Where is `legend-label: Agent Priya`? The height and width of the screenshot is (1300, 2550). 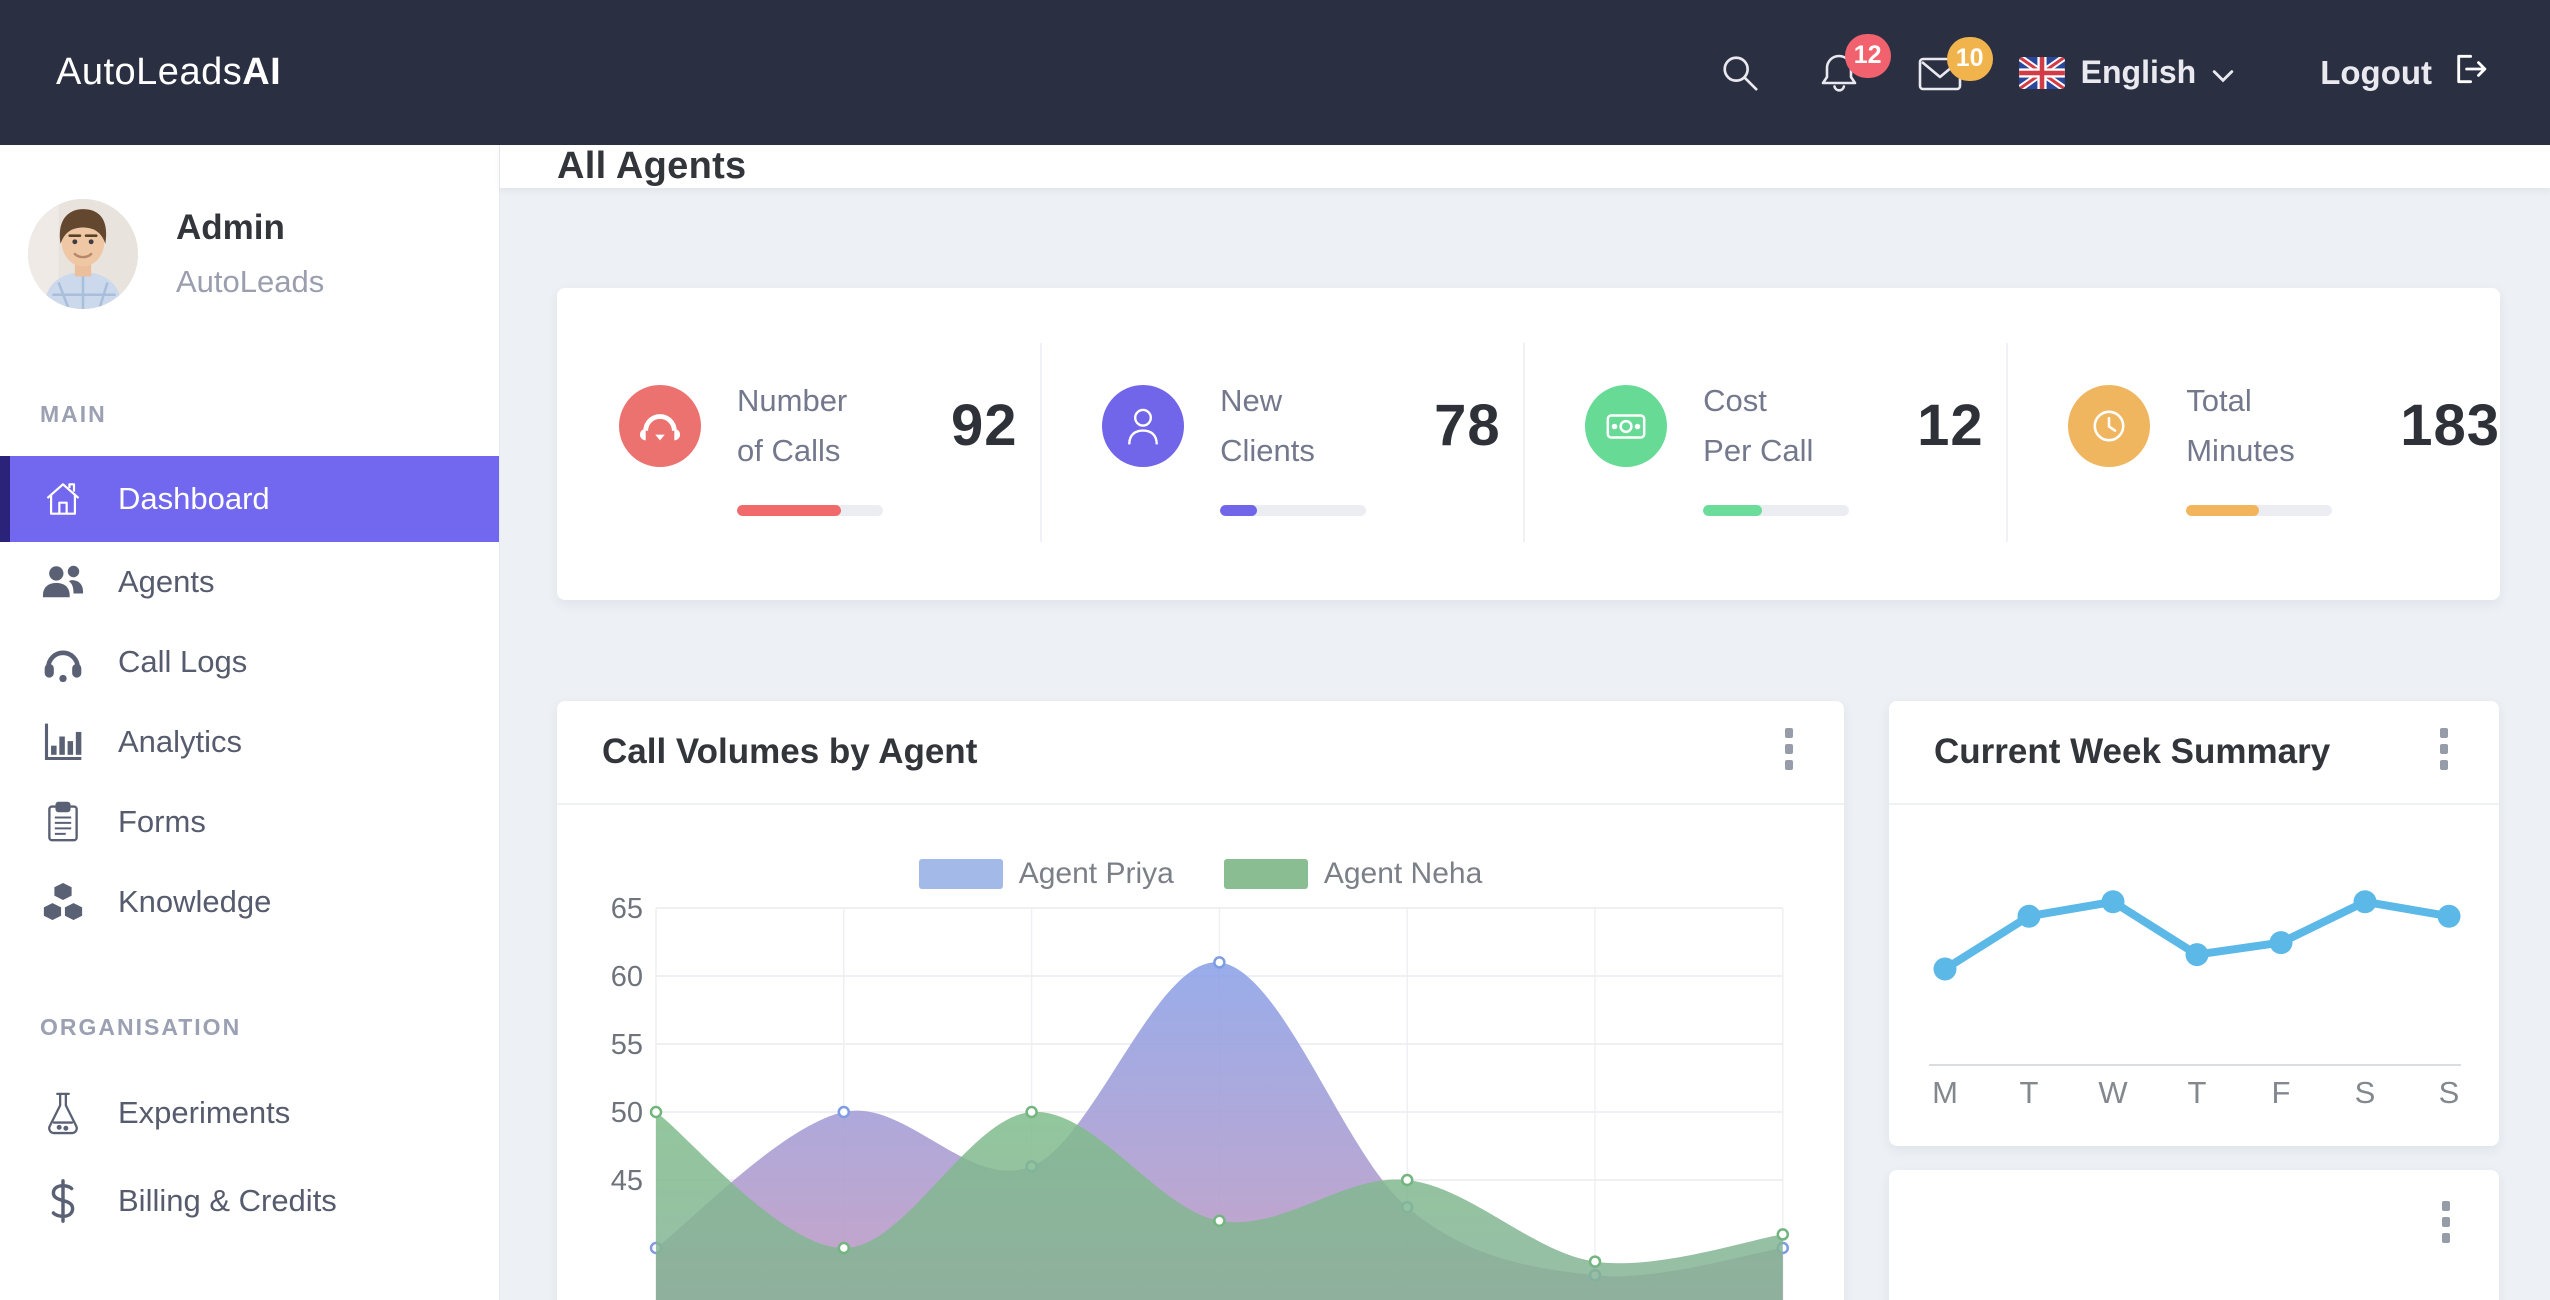
legend-label: Agent Priya is located at coordinates (1096, 873).